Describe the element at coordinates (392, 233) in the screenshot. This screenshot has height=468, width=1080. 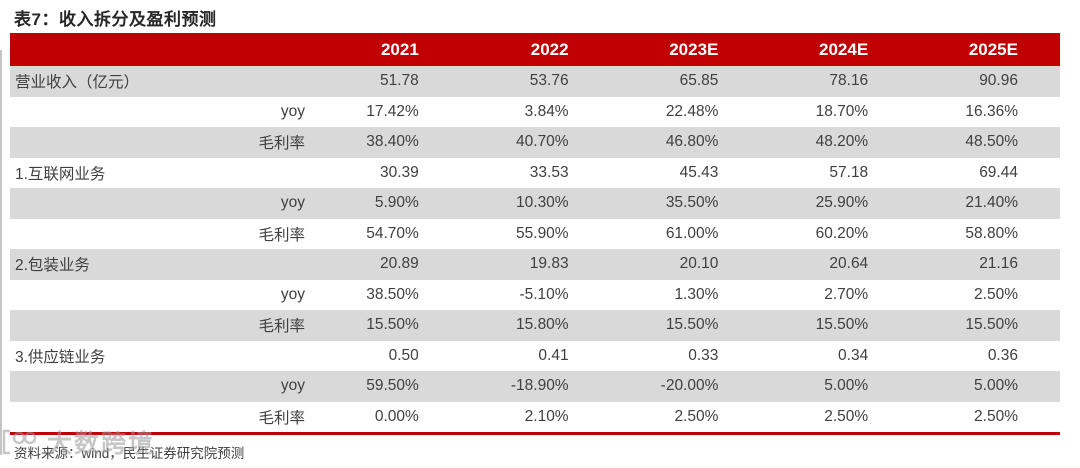
I see `cell-value: 54.70%` at that location.